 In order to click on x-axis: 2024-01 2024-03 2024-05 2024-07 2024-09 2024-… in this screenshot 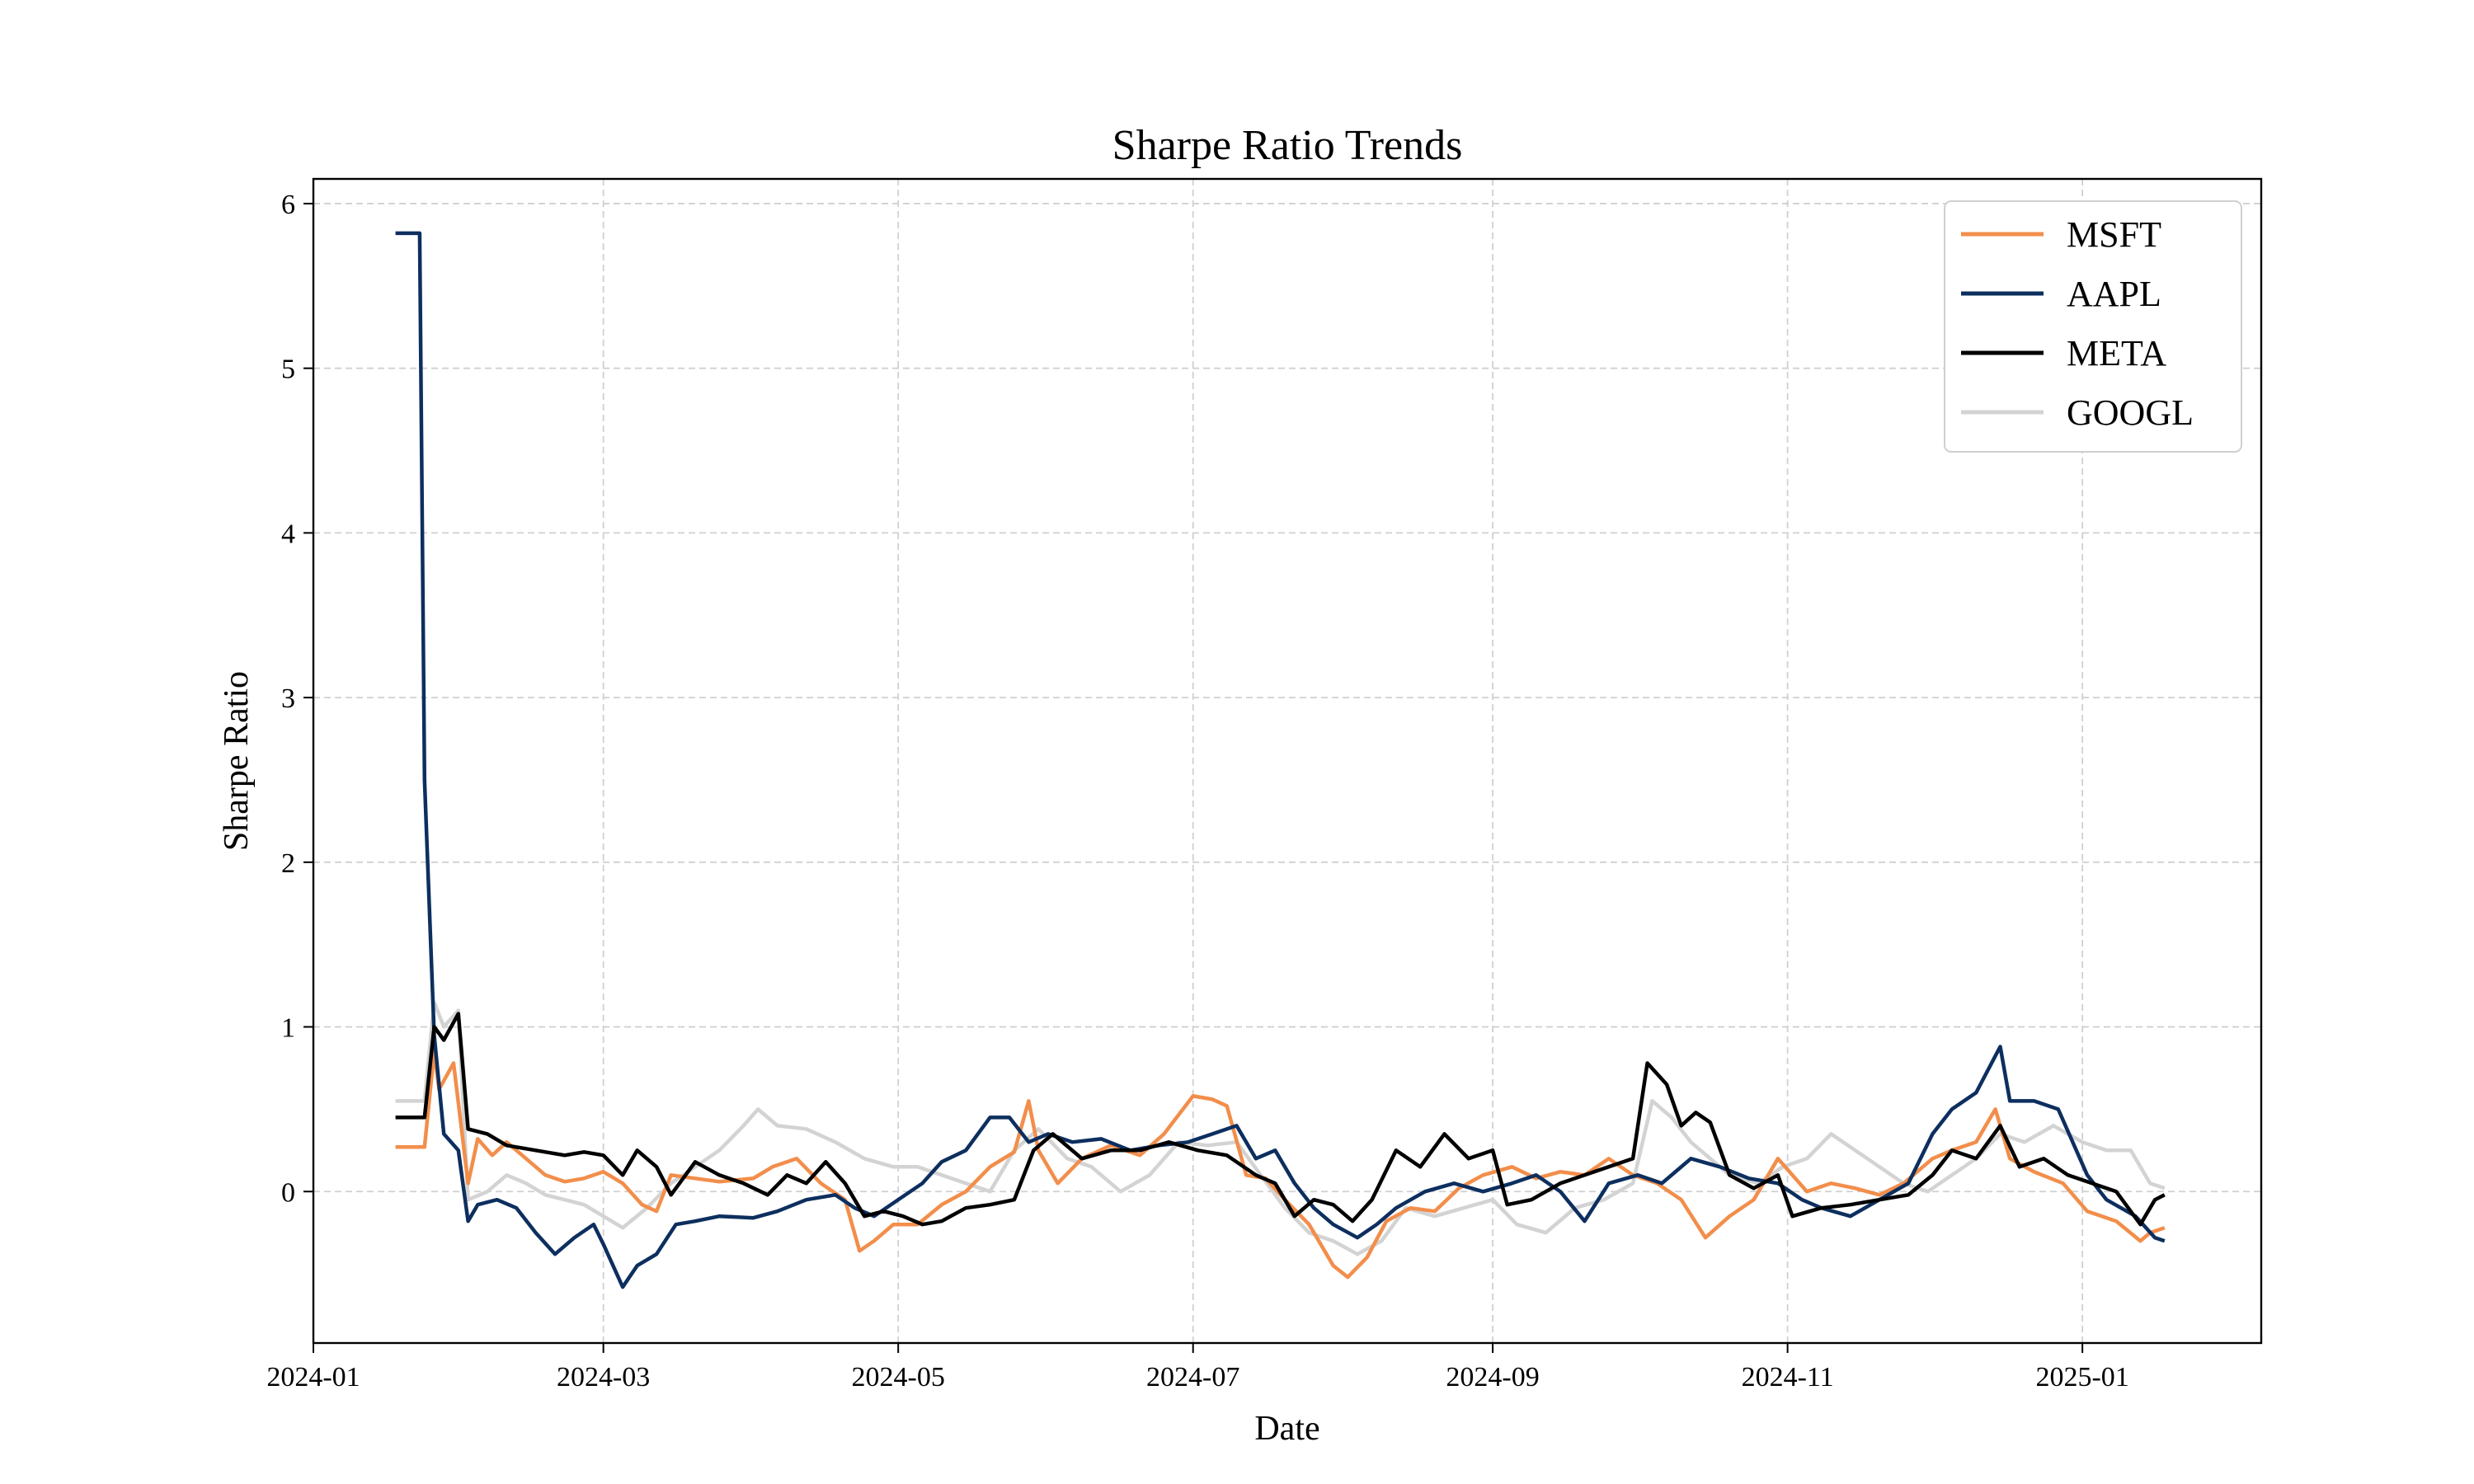, I will do `click(1197, 1367)`.